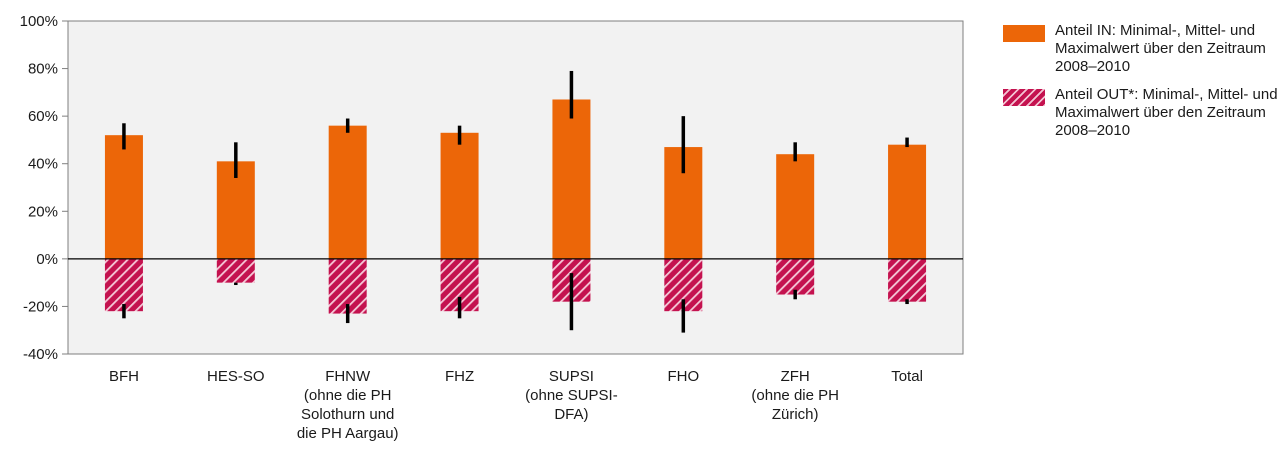 This screenshot has width=1282, height=454. I want to click on legend-swatch-in, so click(1024, 33).